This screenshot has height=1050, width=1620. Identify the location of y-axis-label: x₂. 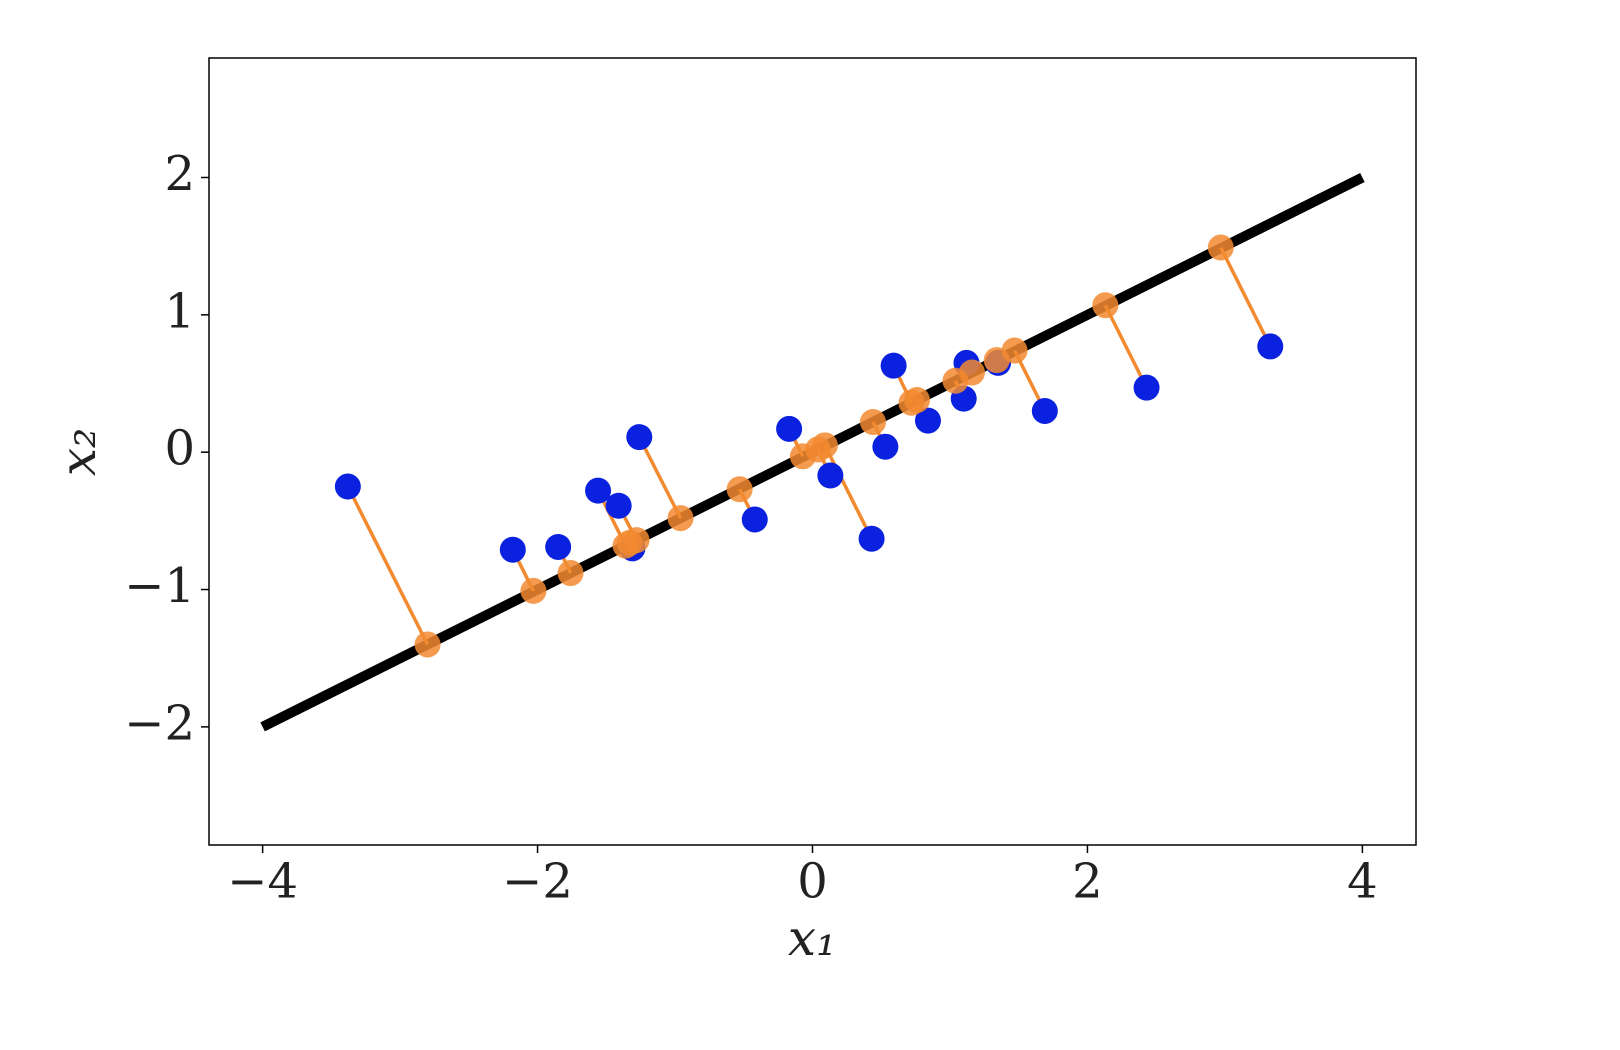
(78, 452).